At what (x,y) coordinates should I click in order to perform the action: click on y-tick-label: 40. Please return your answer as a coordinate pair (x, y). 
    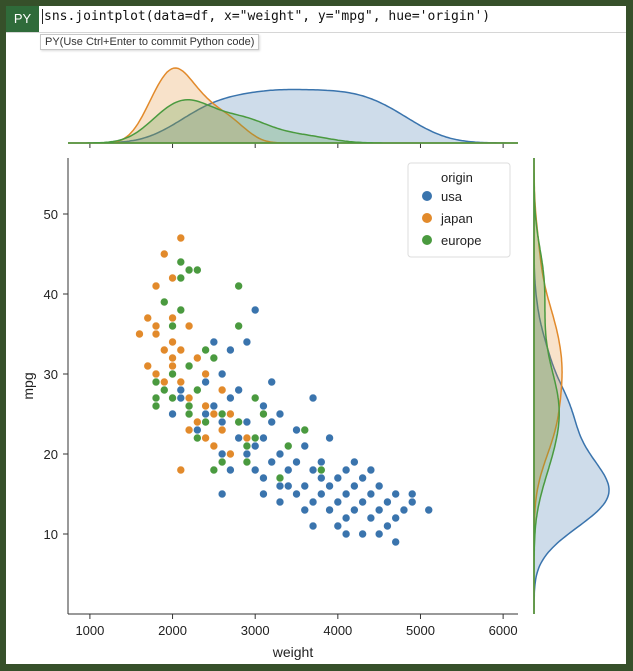
    Looking at the image, I should click on (51, 294).